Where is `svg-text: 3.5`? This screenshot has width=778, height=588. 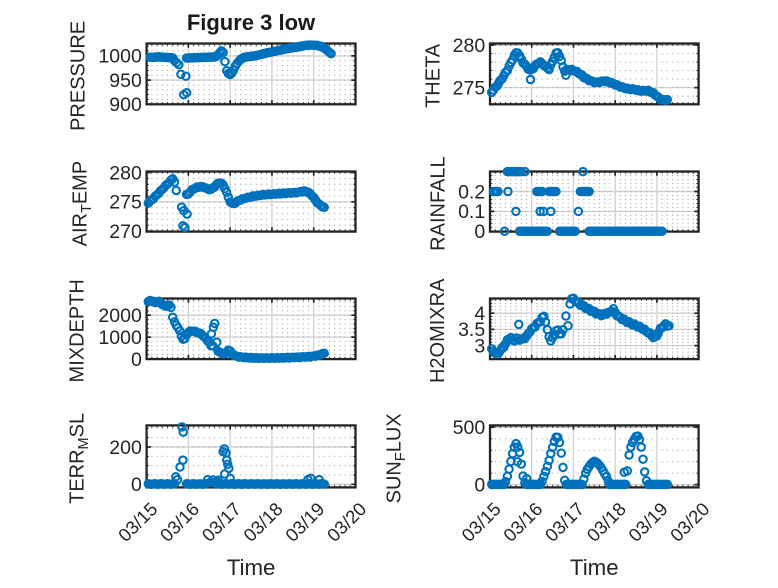 svg-text: 3.5 is located at coordinates (471, 330).